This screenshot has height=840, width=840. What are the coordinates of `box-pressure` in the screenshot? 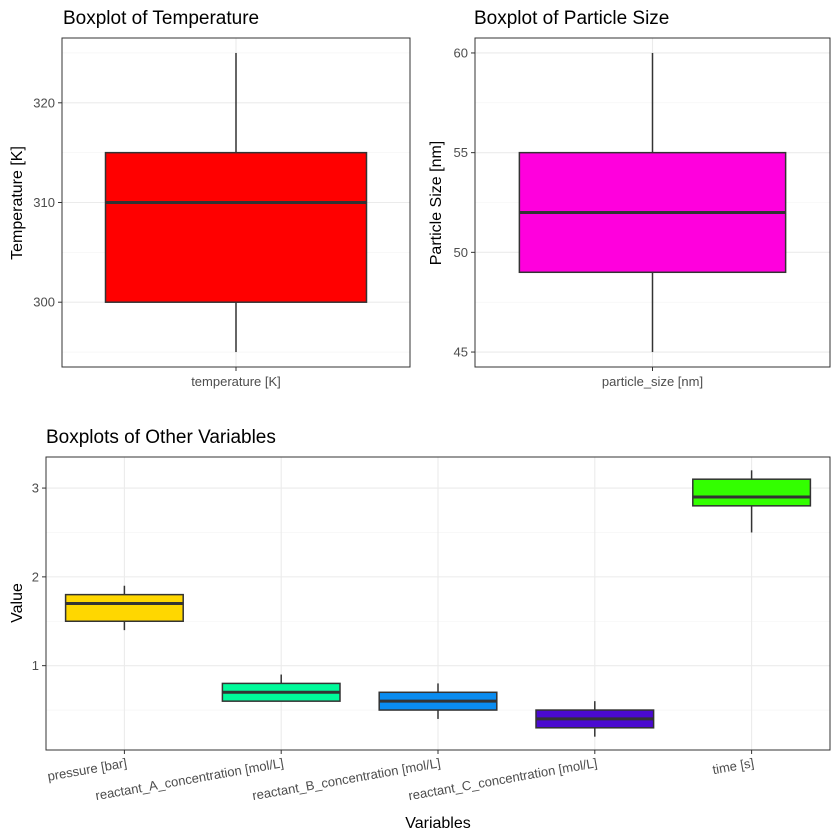 It's located at (124, 608).